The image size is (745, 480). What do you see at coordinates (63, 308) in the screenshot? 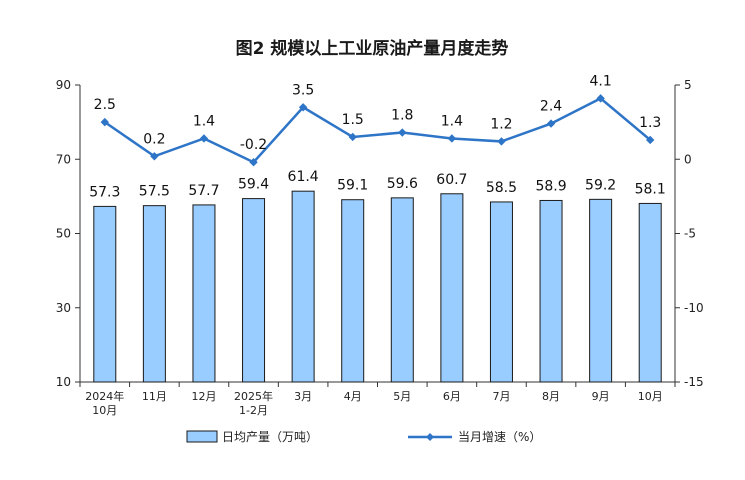
I see `y-left-tick-label: 30` at bounding box center [63, 308].